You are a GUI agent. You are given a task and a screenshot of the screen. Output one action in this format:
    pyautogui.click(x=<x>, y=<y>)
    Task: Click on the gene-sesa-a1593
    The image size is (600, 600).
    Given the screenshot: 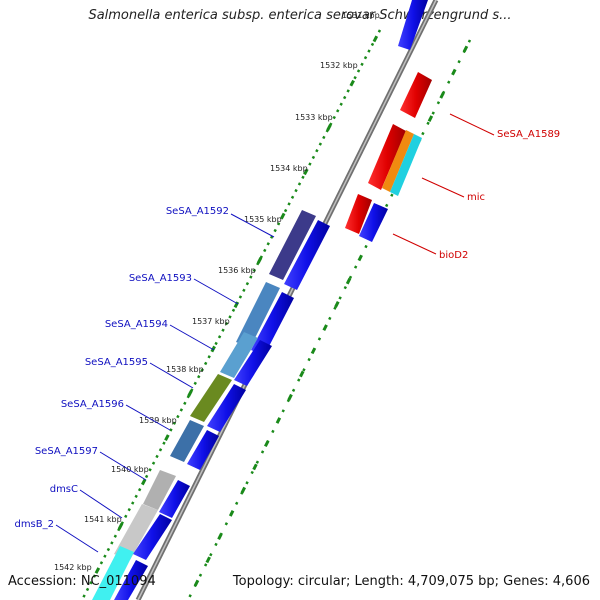 What is the action you would take?
    pyautogui.click(x=258, y=315)
    